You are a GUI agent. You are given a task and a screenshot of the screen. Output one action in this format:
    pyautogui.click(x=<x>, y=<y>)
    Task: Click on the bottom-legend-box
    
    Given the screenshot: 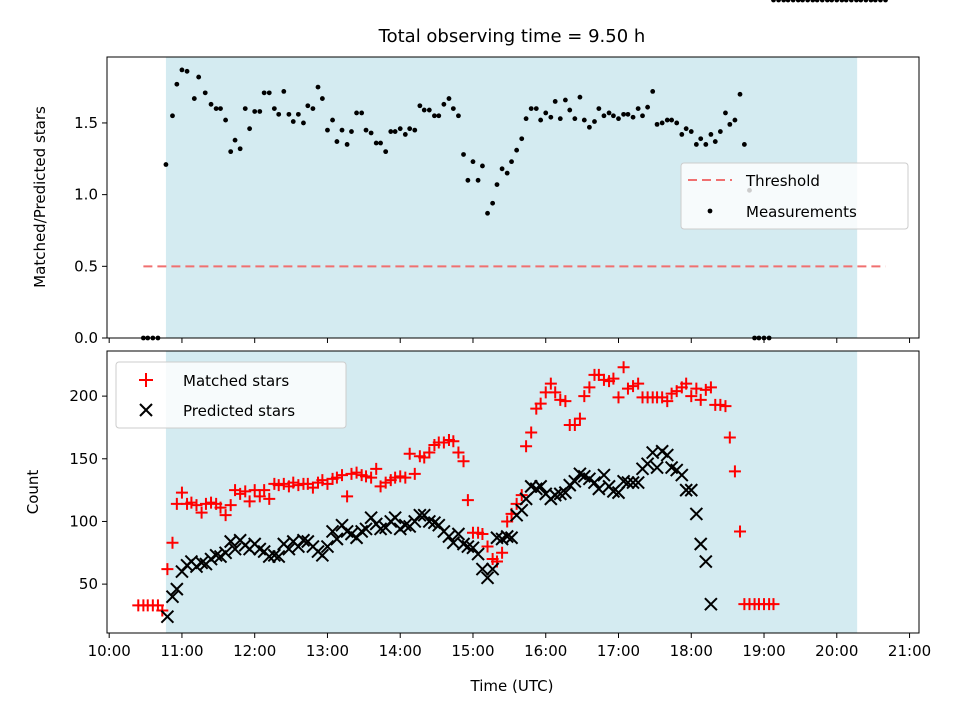 What is the action you would take?
    pyautogui.click(x=231, y=395)
    